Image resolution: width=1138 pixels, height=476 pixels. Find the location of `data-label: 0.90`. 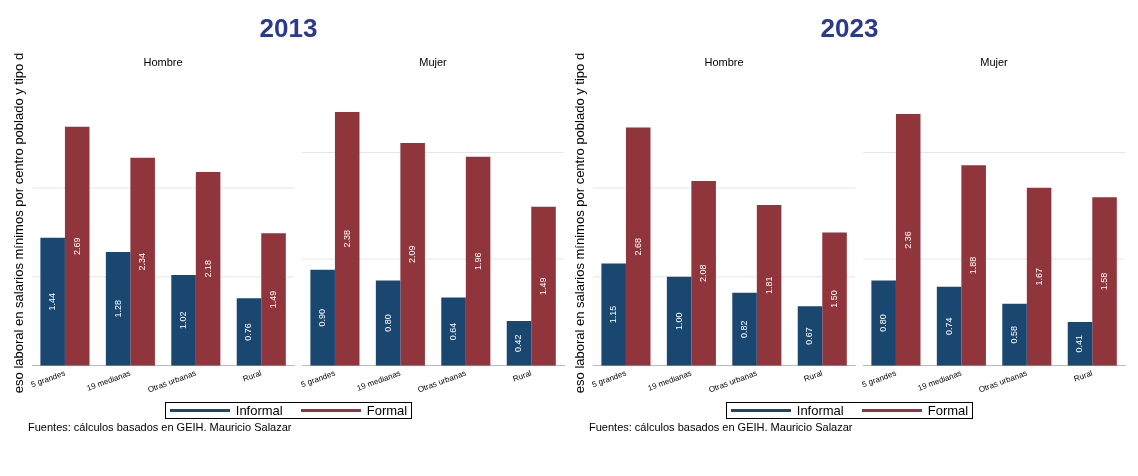

data-label: 0.90 is located at coordinates (322, 317).